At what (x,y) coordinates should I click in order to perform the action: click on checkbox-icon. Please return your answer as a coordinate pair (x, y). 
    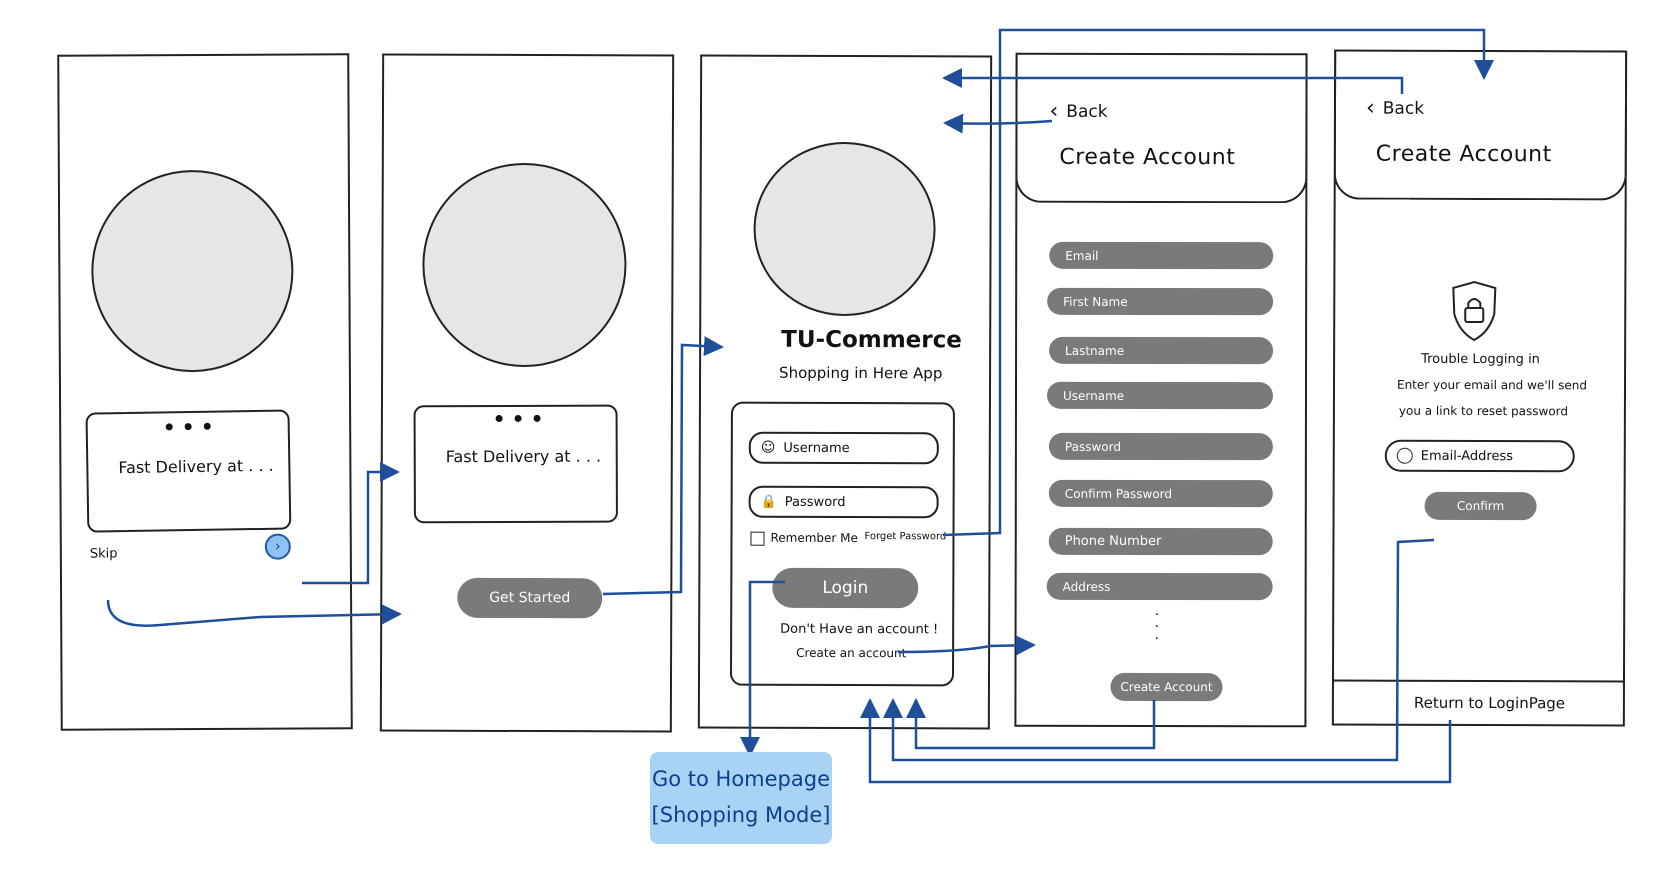
    Looking at the image, I should click on (757, 538).